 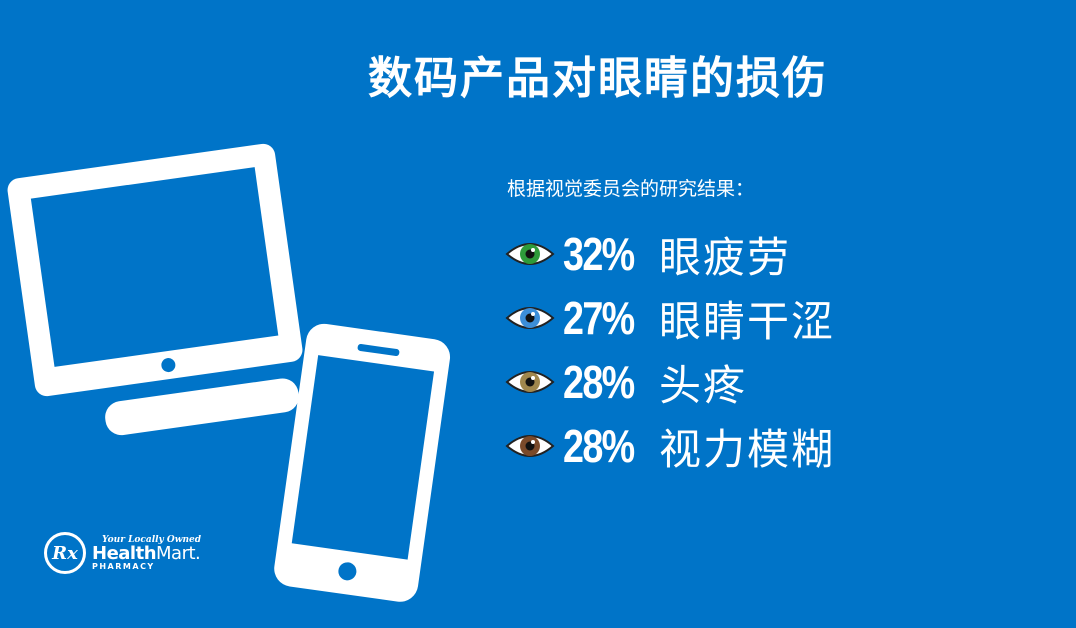 I want to click on stat-percent: 32%, so click(x=599, y=254).